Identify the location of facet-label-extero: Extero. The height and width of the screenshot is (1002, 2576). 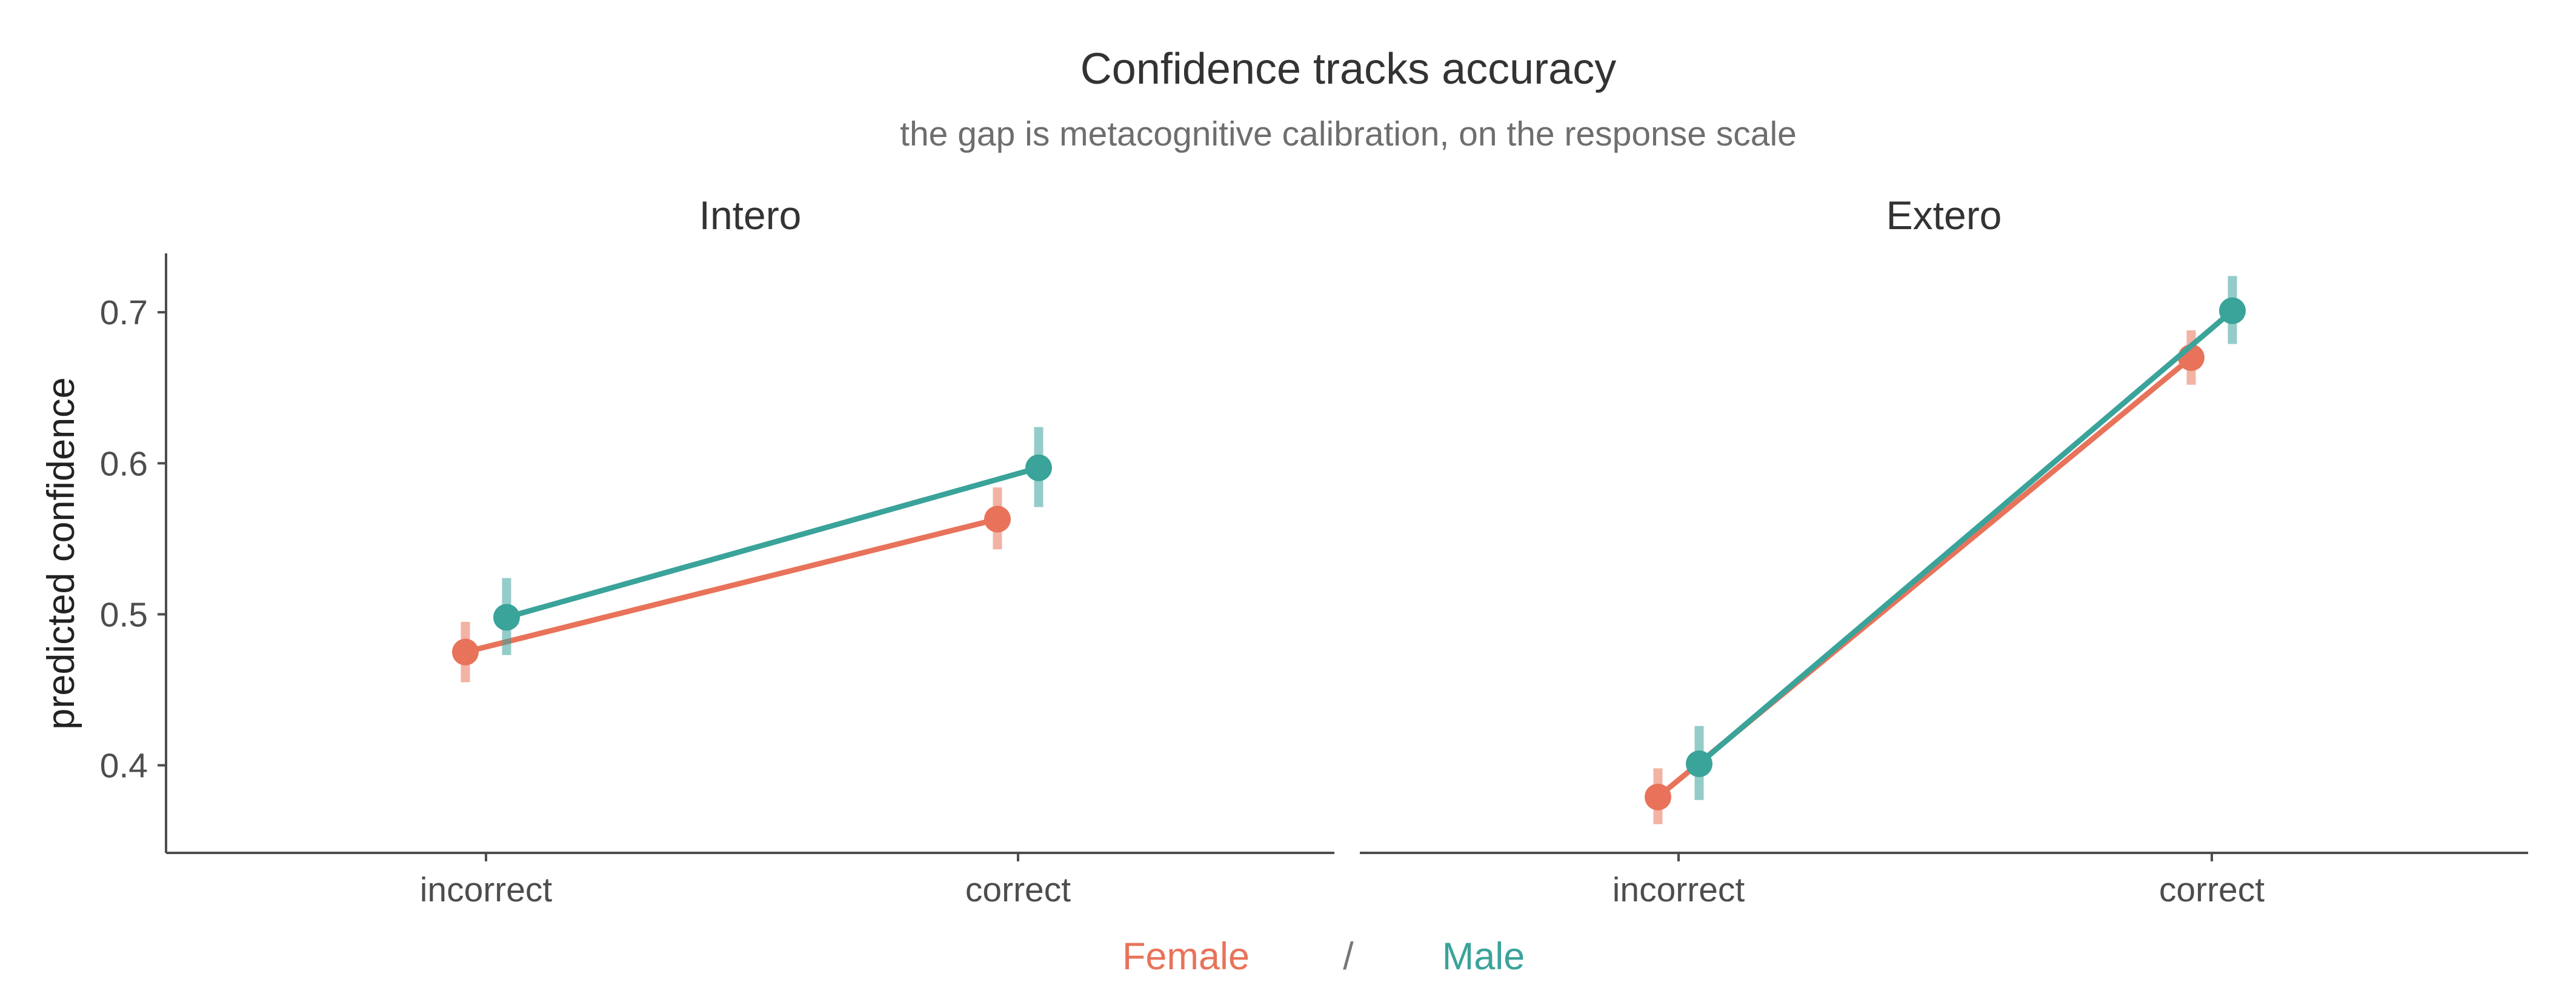
(1944, 215).